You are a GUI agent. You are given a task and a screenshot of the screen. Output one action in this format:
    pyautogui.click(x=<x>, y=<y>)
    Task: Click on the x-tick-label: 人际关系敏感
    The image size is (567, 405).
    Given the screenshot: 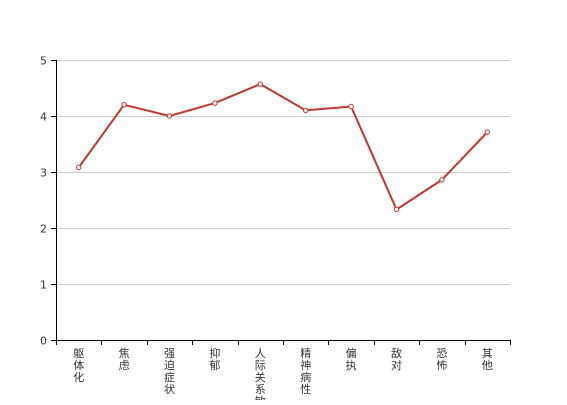 What is the action you would take?
    pyautogui.click(x=260, y=373)
    